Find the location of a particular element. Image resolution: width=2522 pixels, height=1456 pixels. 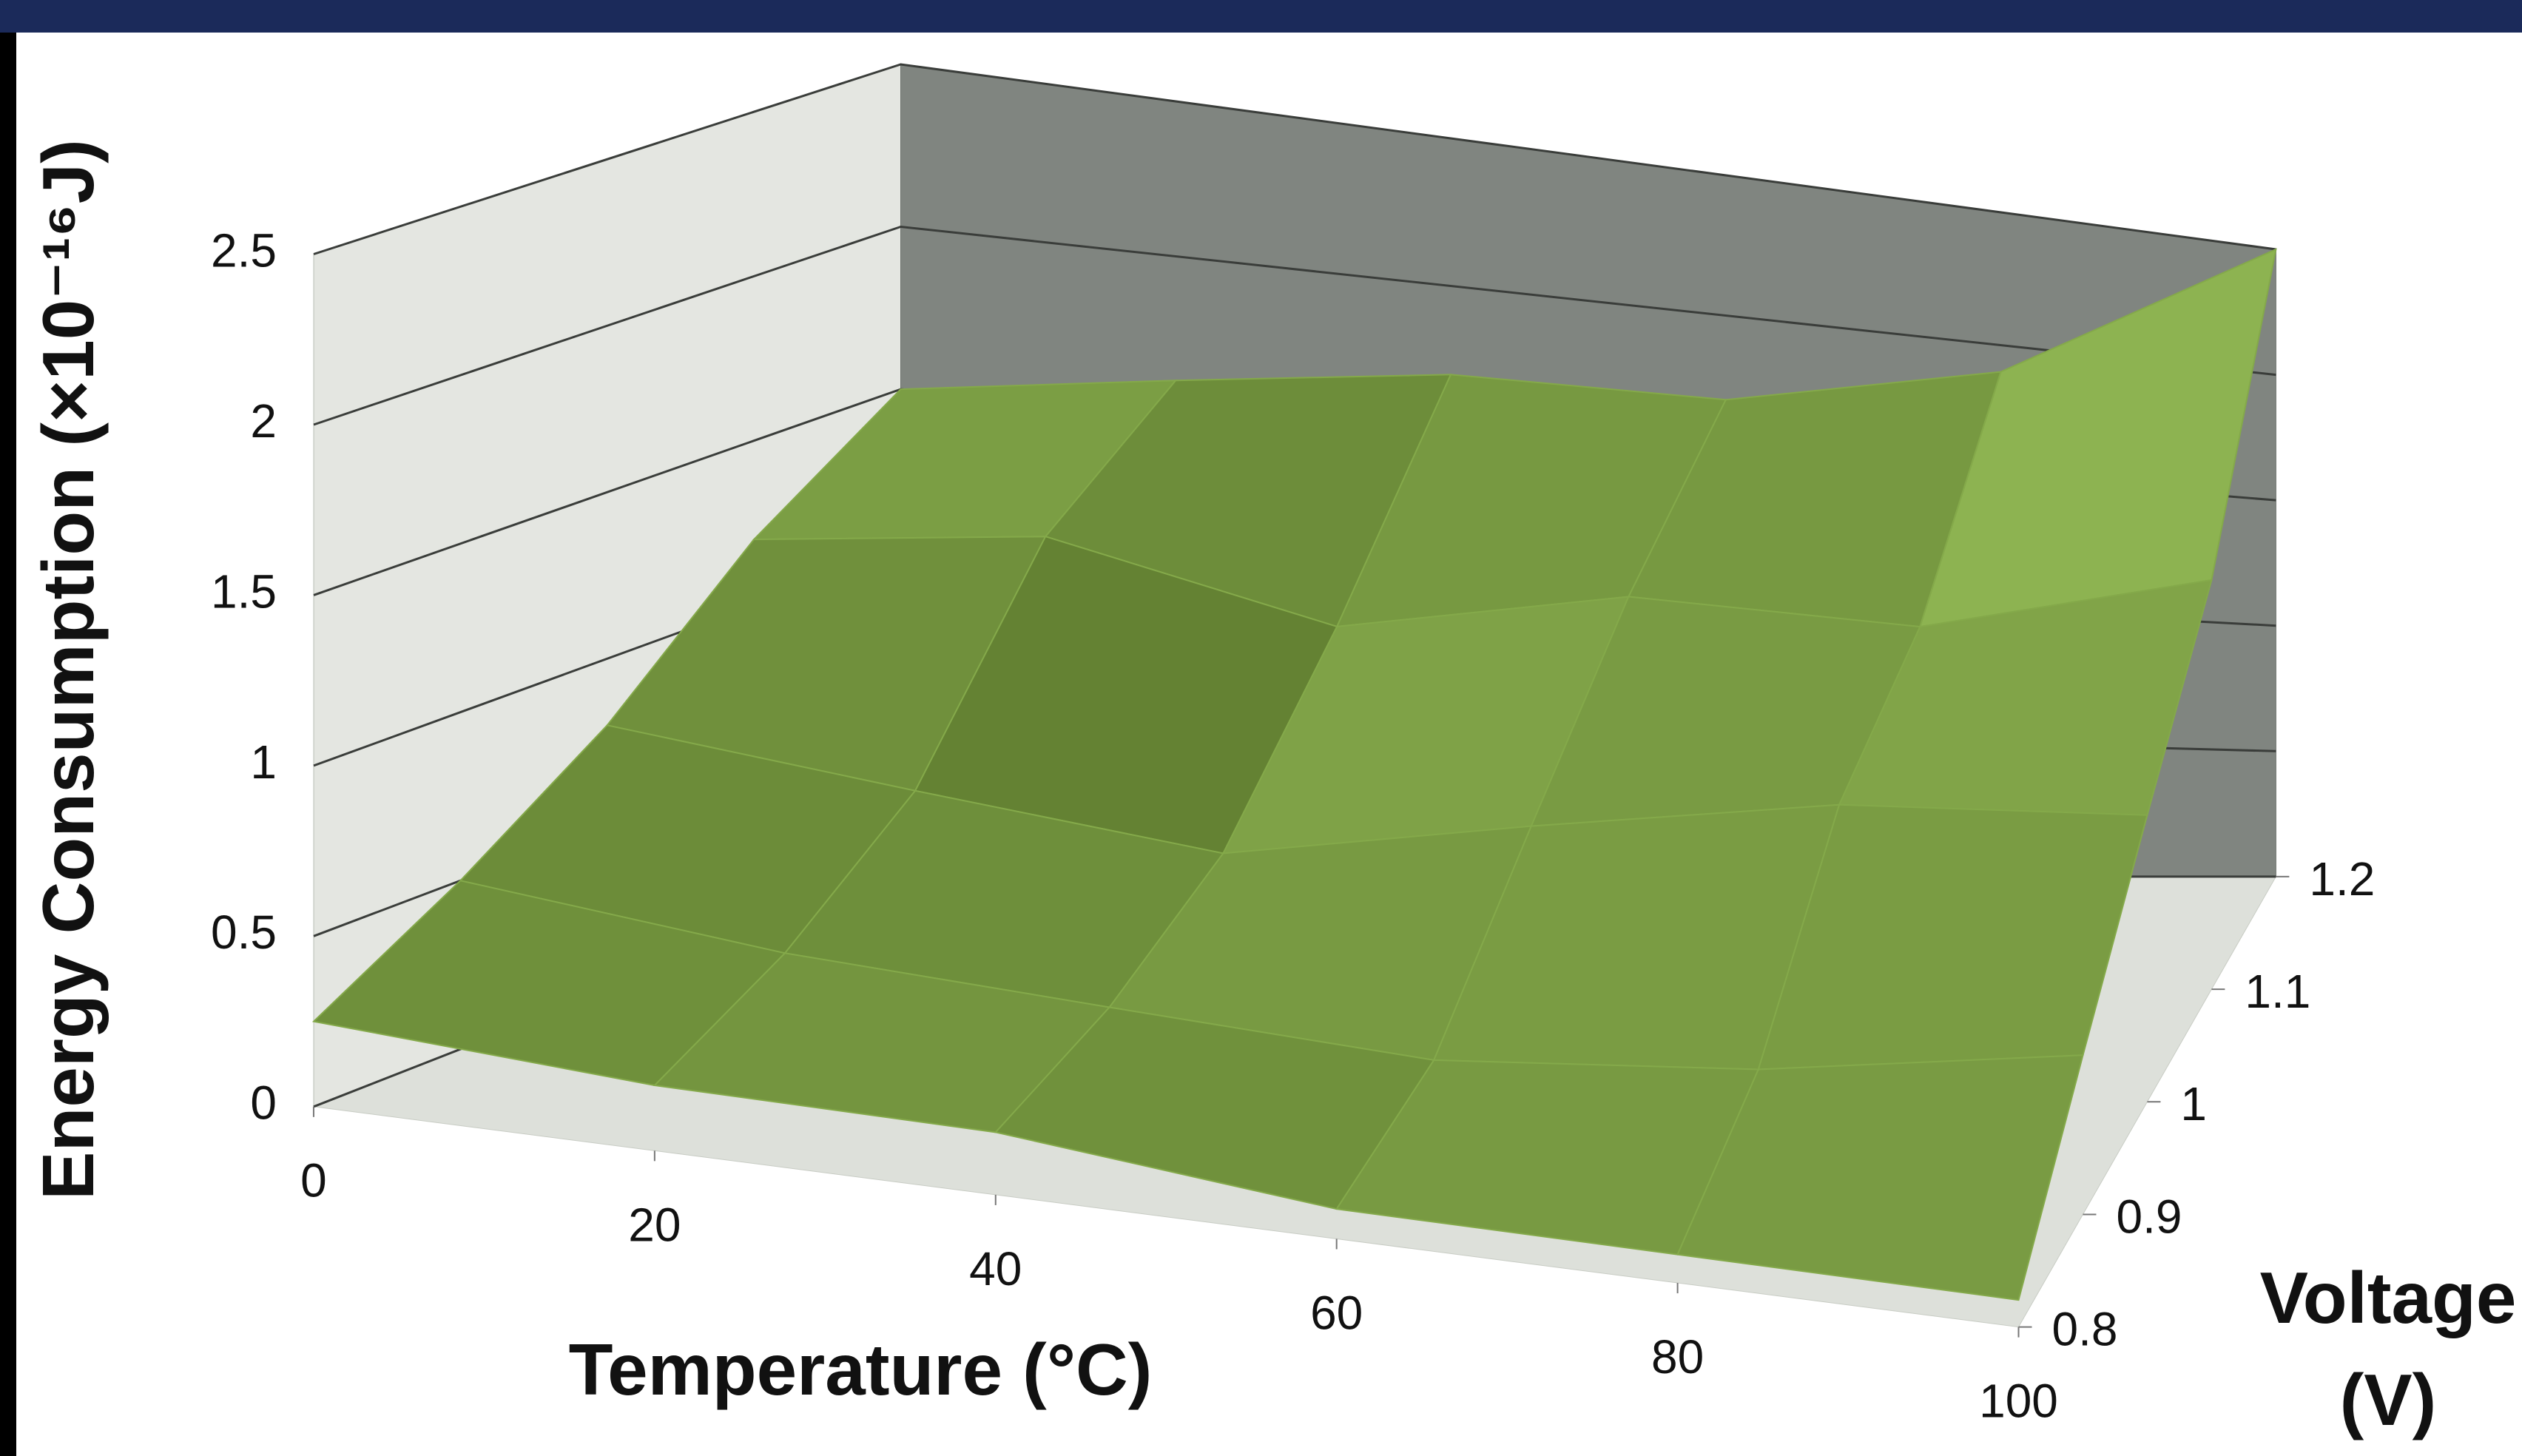

surface-cell is located at coordinates (1880, 1178).